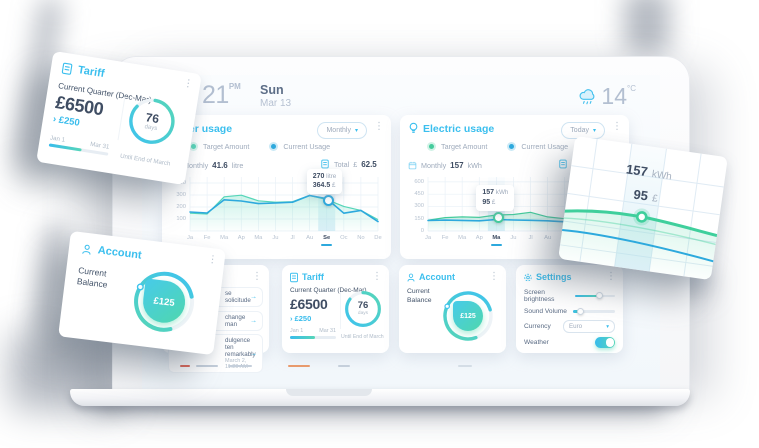 The height and width of the screenshot is (448, 759). Describe the element at coordinates (121, 118) in the screenshot. I see `divider` at that location.